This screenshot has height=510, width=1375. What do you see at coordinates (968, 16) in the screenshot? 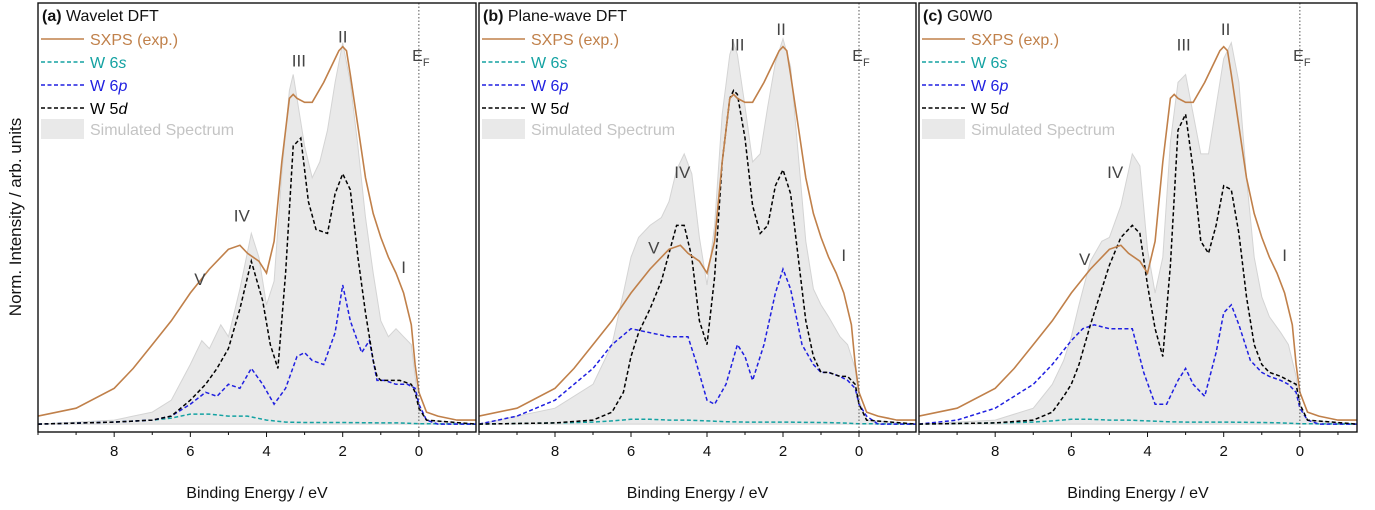
I see `panel-title-text: G0W0` at bounding box center [968, 16].